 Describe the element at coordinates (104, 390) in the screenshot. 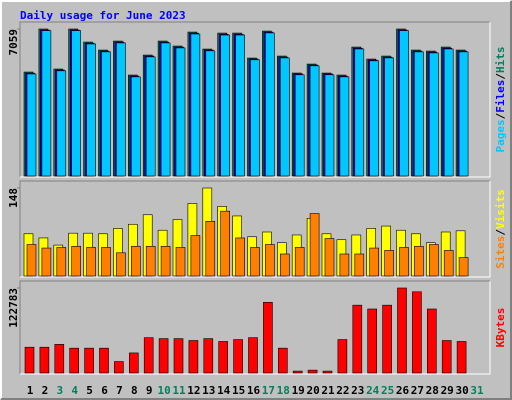

I see `x-tick-label: 6` at that location.